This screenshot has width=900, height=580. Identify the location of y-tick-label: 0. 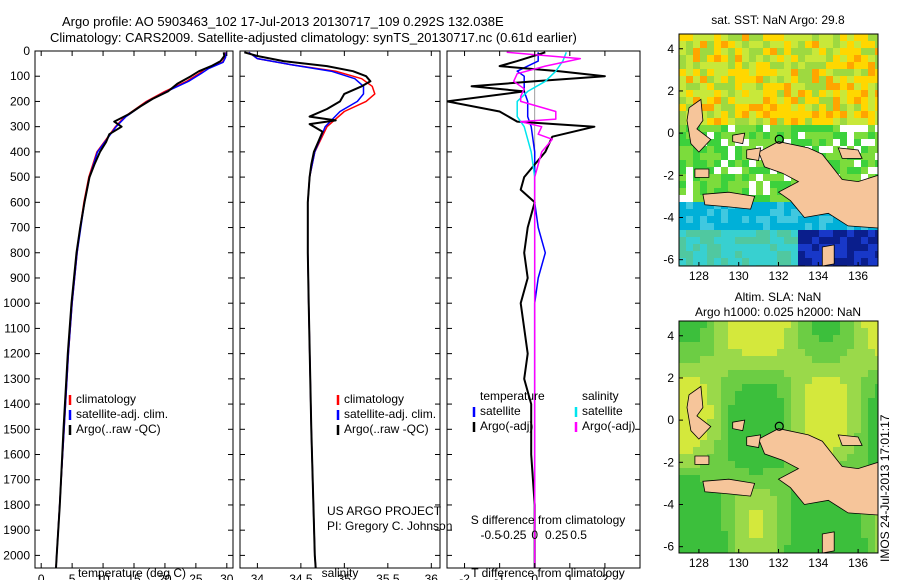
(670, 133).